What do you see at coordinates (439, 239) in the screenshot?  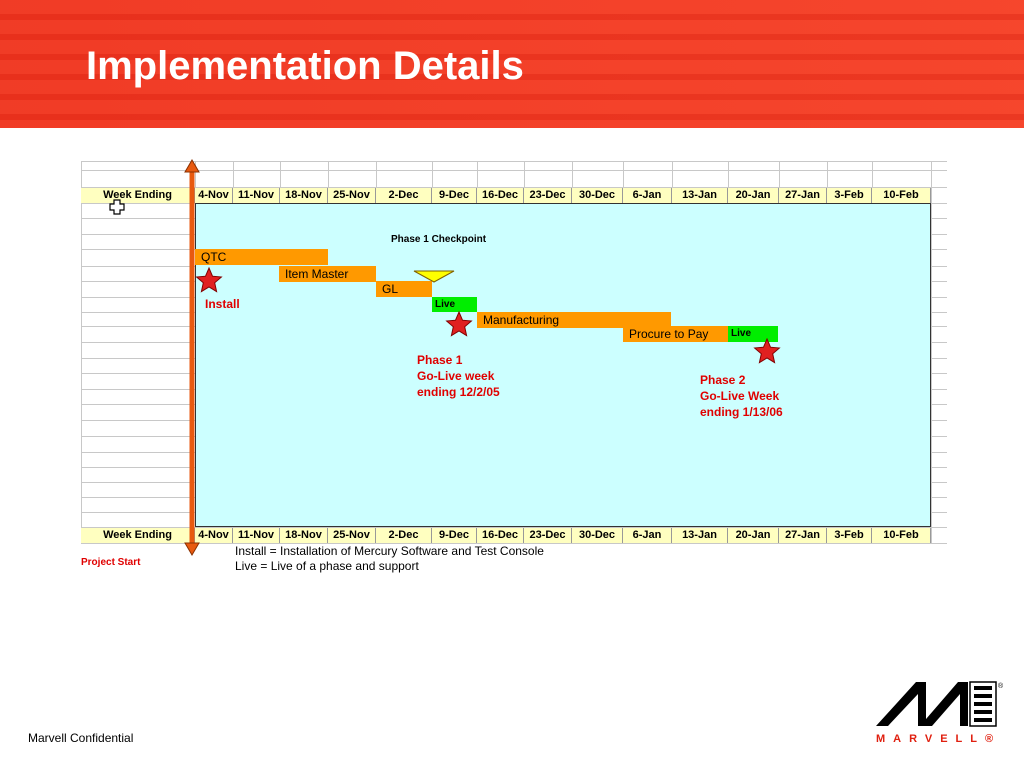 I see `phase1-checkpoint-label: Phase 1 Checkpoint` at bounding box center [439, 239].